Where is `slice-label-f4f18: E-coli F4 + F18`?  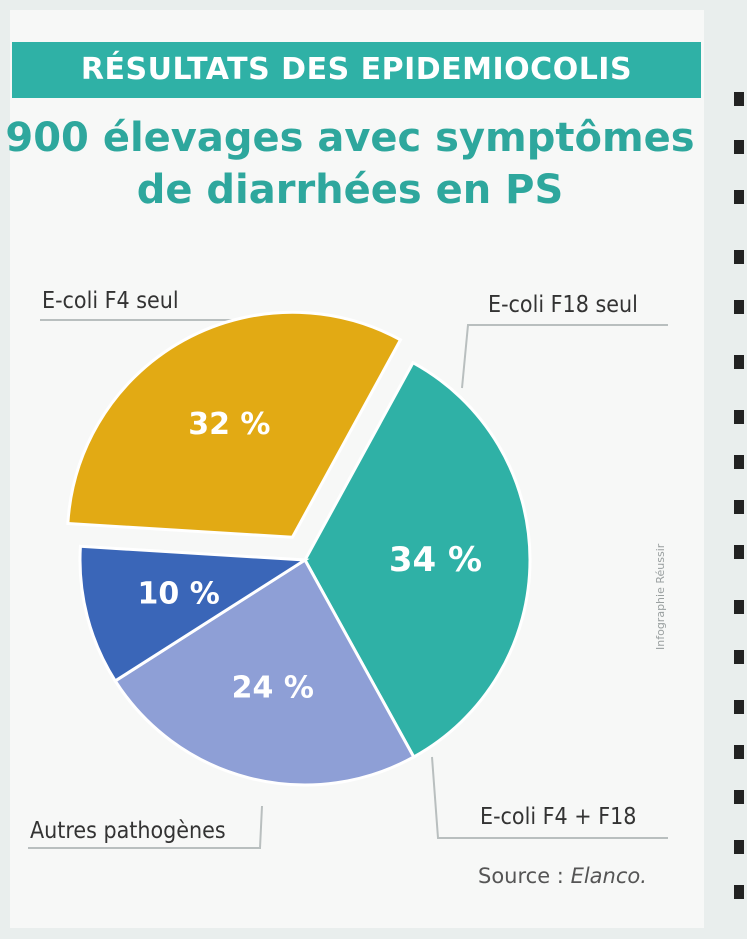
slice-label-f4f18: E-coli F4 + F18 is located at coordinates (558, 817).